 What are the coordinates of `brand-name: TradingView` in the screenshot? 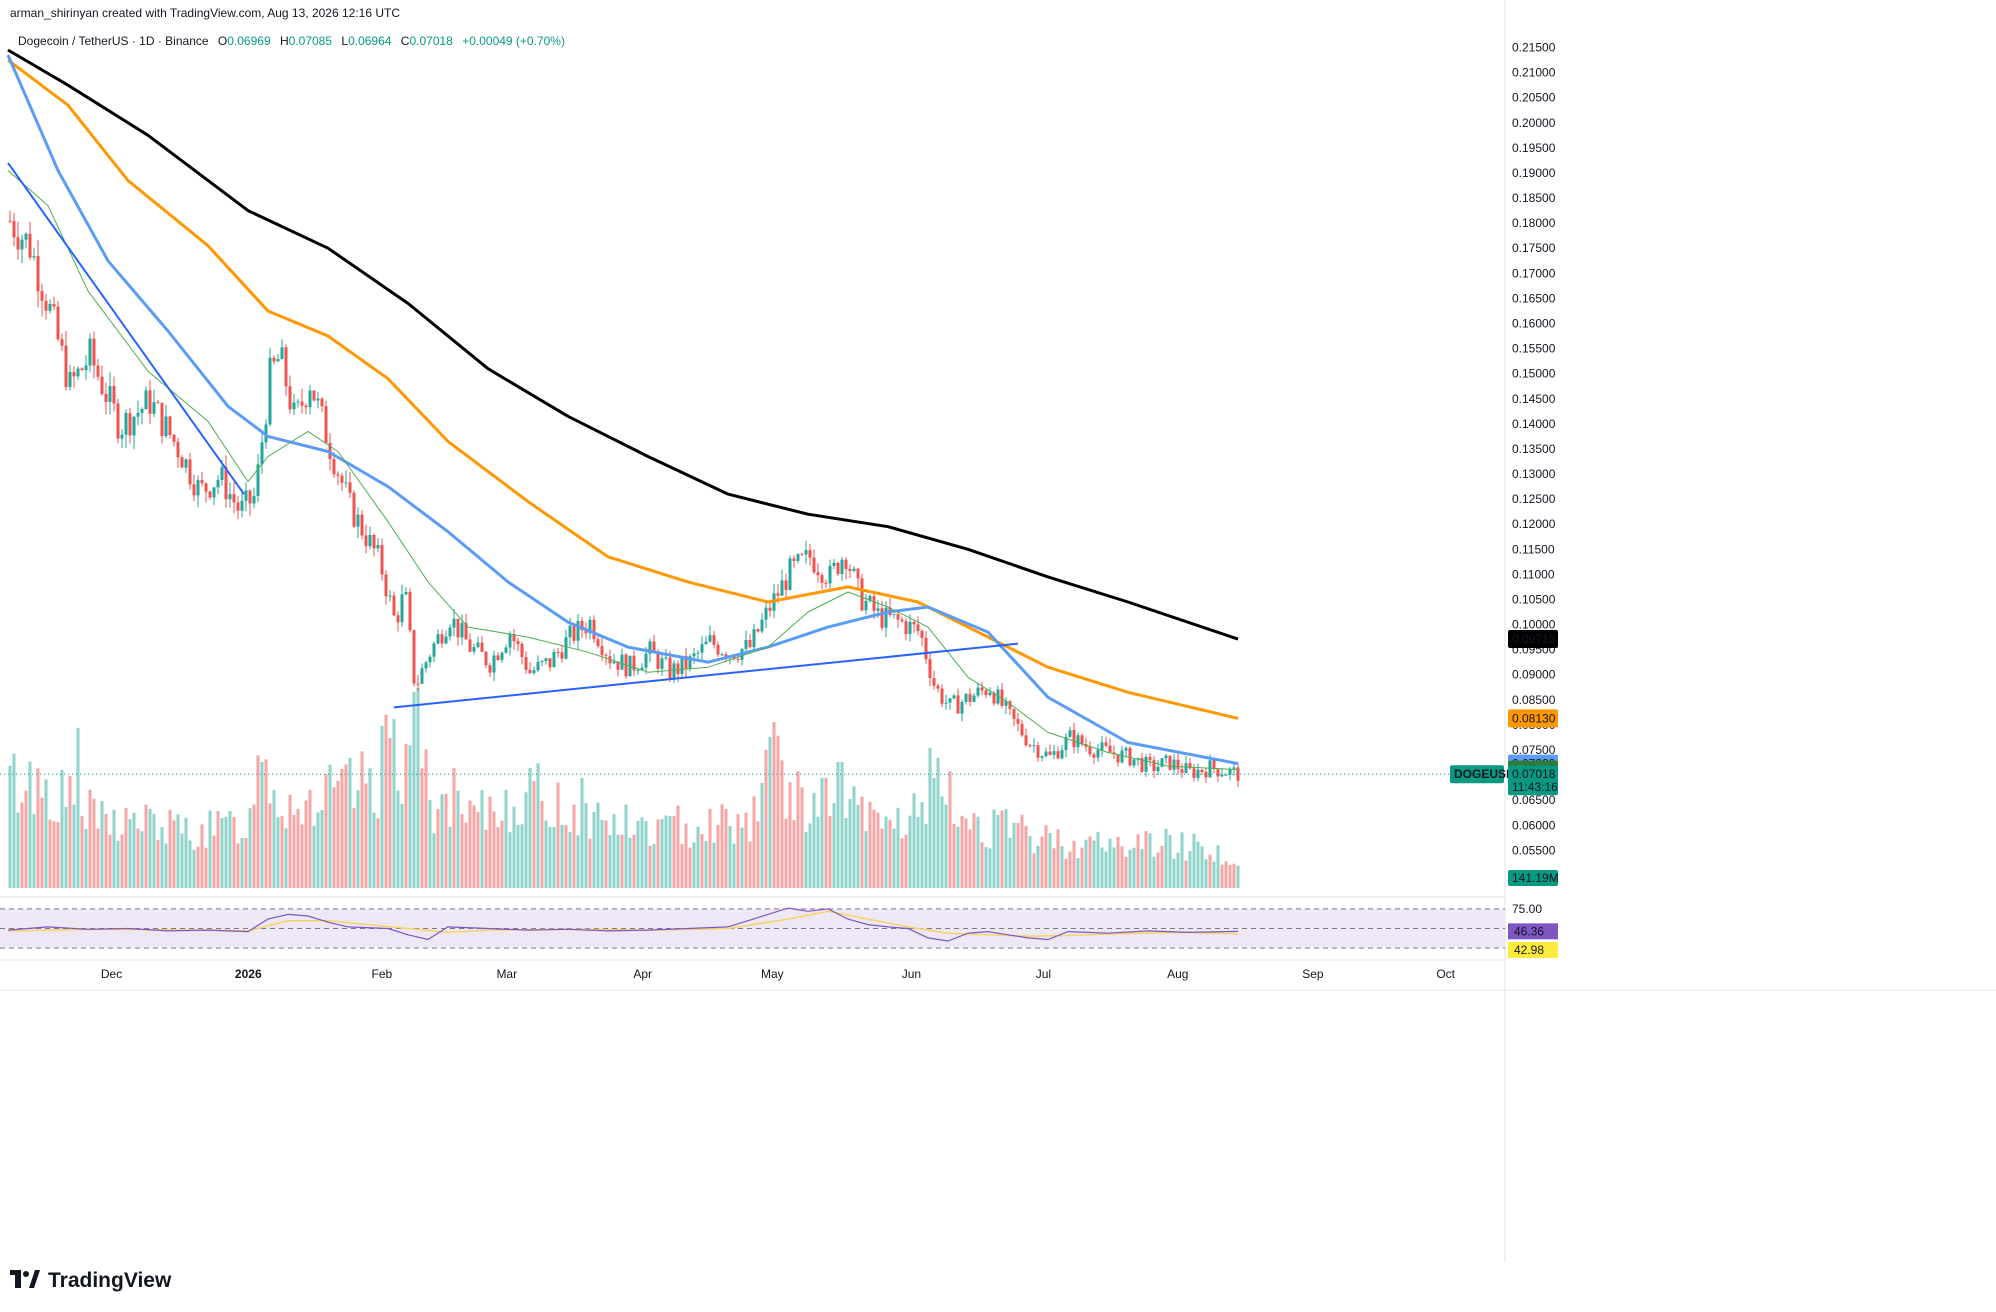 It's located at (110, 1280).